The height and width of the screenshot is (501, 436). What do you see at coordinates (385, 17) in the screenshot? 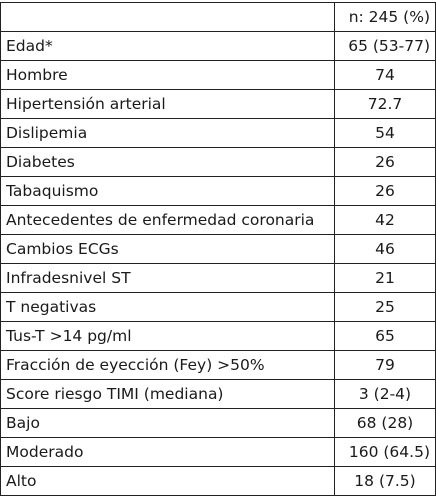
I see `header-value-cell: n: 245 (%)` at bounding box center [385, 17].